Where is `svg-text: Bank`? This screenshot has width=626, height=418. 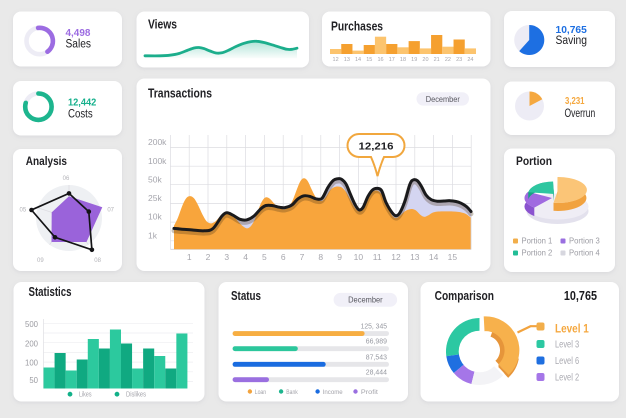
svg-text: Bank is located at coordinates (292, 392).